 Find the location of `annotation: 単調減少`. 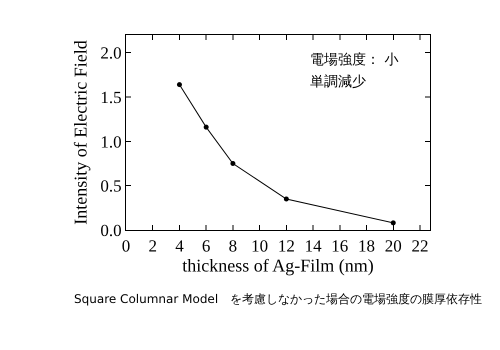

annotation: 単調減少 is located at coordinates (338, 82).